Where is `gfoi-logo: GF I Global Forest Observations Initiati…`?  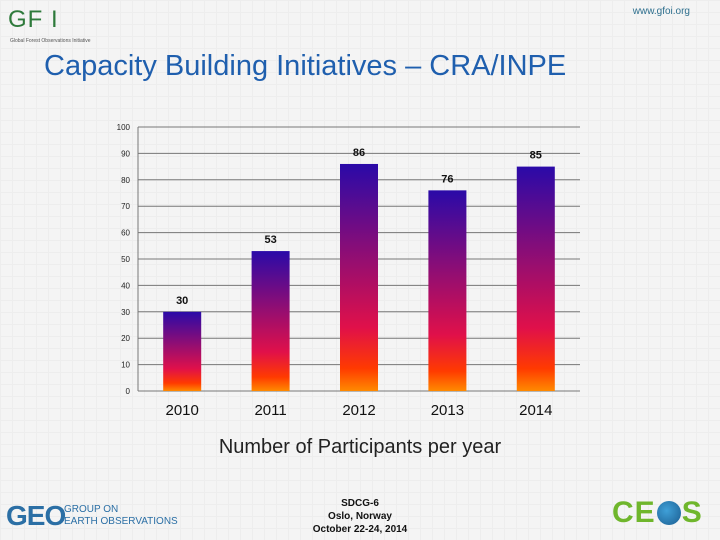
gfoi-logo: GF I Global Forest Observations Initiati… is located at coordinates (49, 28).